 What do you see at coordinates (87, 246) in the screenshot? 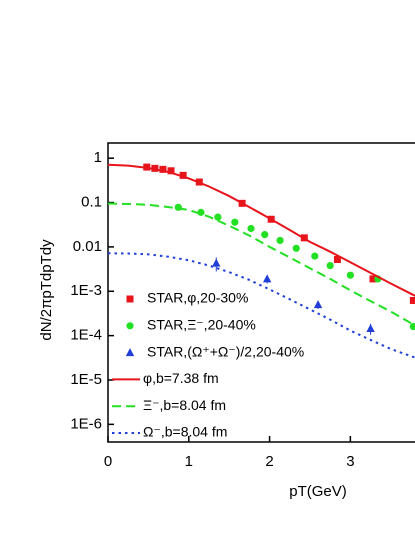
I see `y-tick-label: 0.01` at bounding box center [87, 246].